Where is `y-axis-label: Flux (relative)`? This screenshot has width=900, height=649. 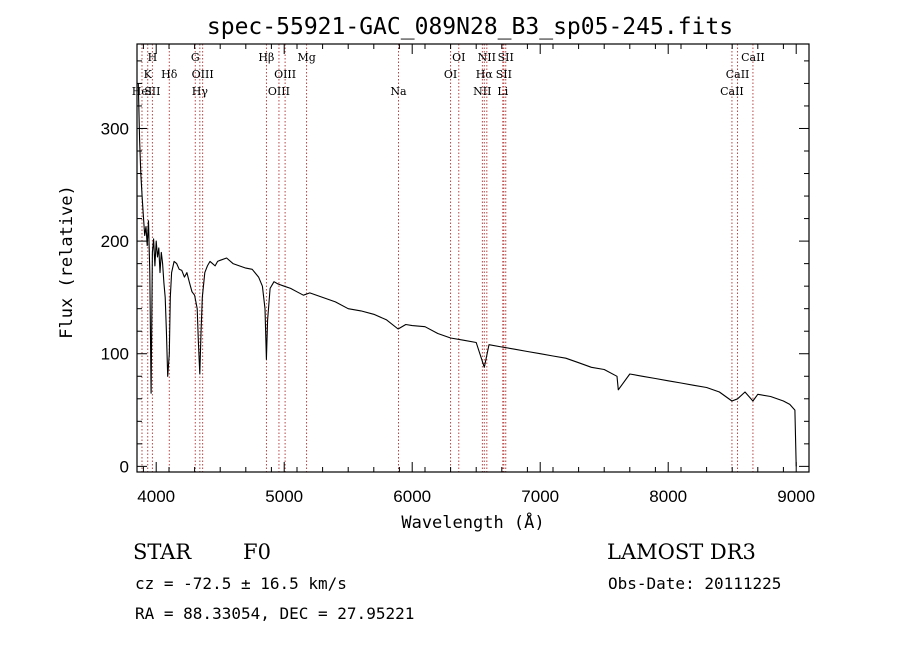
y-axis-label: Flux (relative) is located at coordinates (67, 262).